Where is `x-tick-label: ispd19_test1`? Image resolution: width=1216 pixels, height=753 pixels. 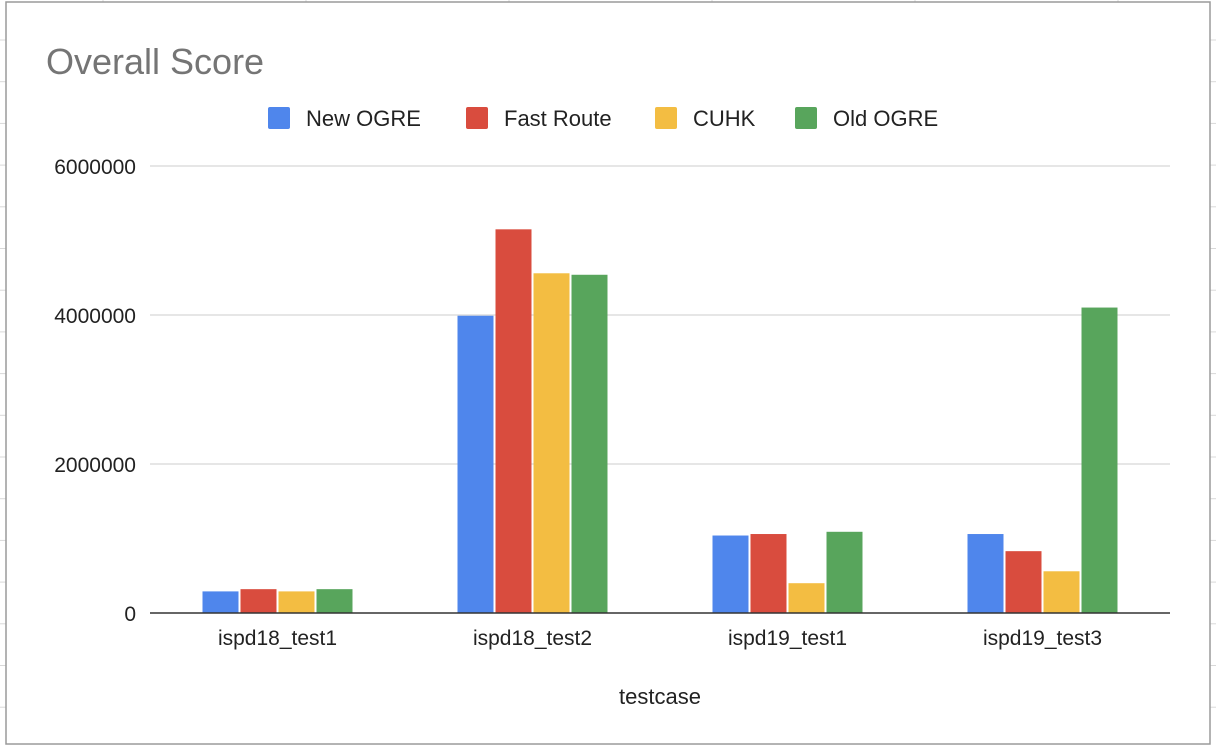
x-tick-label: ispd19_test1 is located at coordinates (787, 638).